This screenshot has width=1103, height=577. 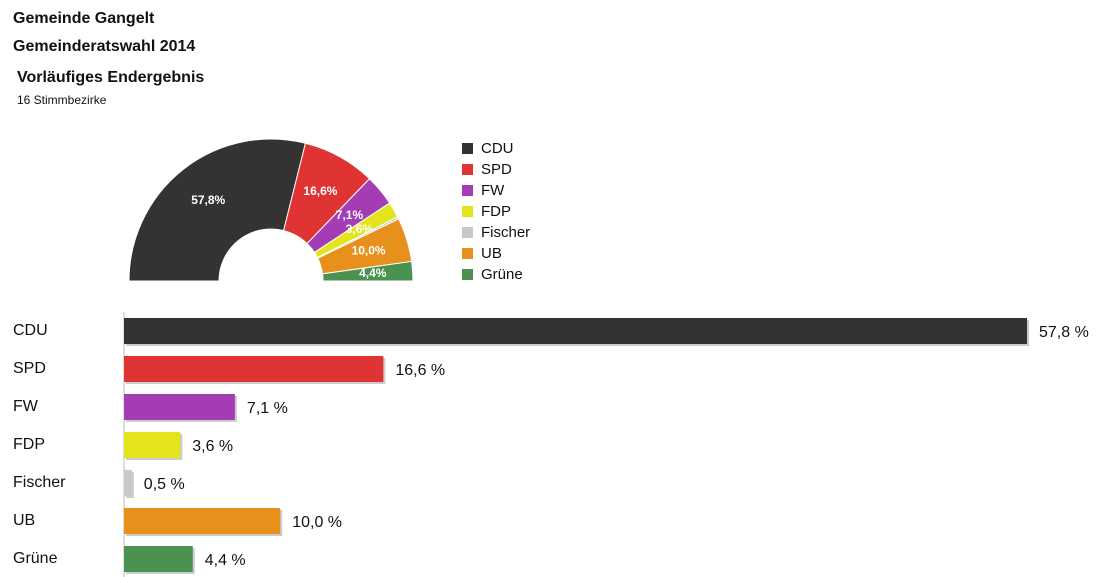 What do you see at coordinates (320, 191) in the screenshot?
I see `data-label: 16,6%` at bounding box center [320, 191].